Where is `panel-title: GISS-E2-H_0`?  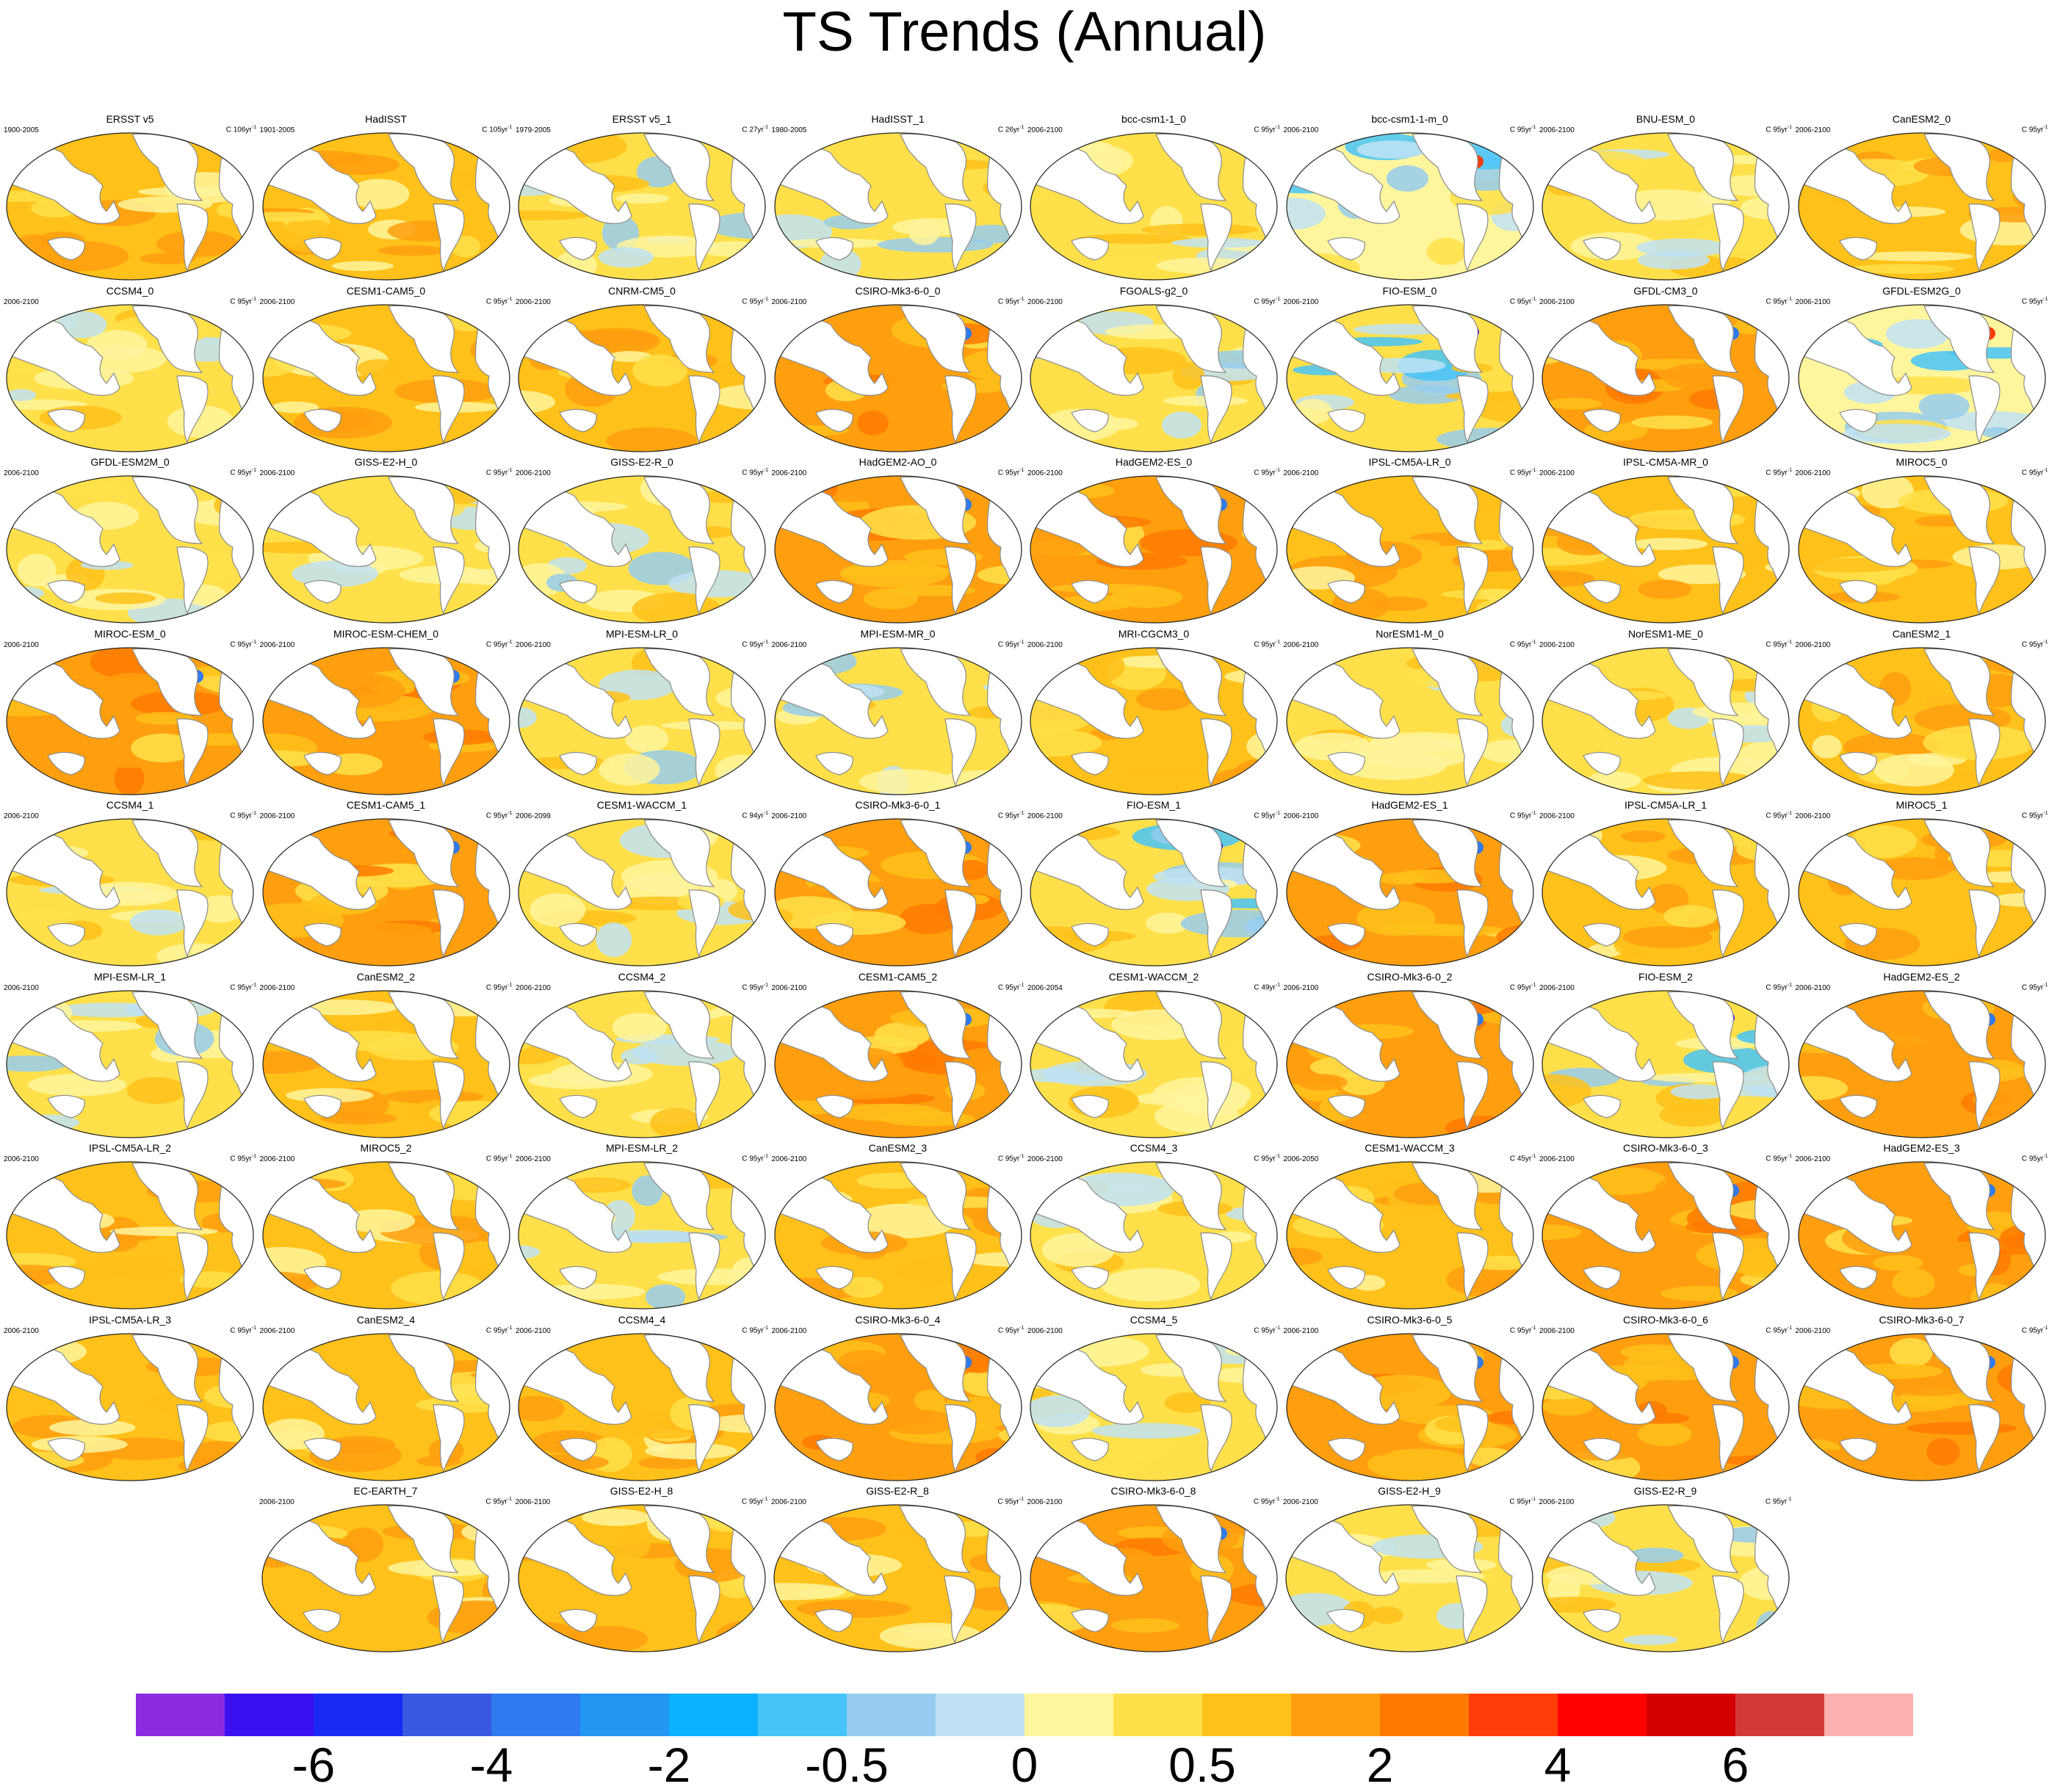
panel-title: GISS-E2-H_0 is located at coordinates (386, 462).